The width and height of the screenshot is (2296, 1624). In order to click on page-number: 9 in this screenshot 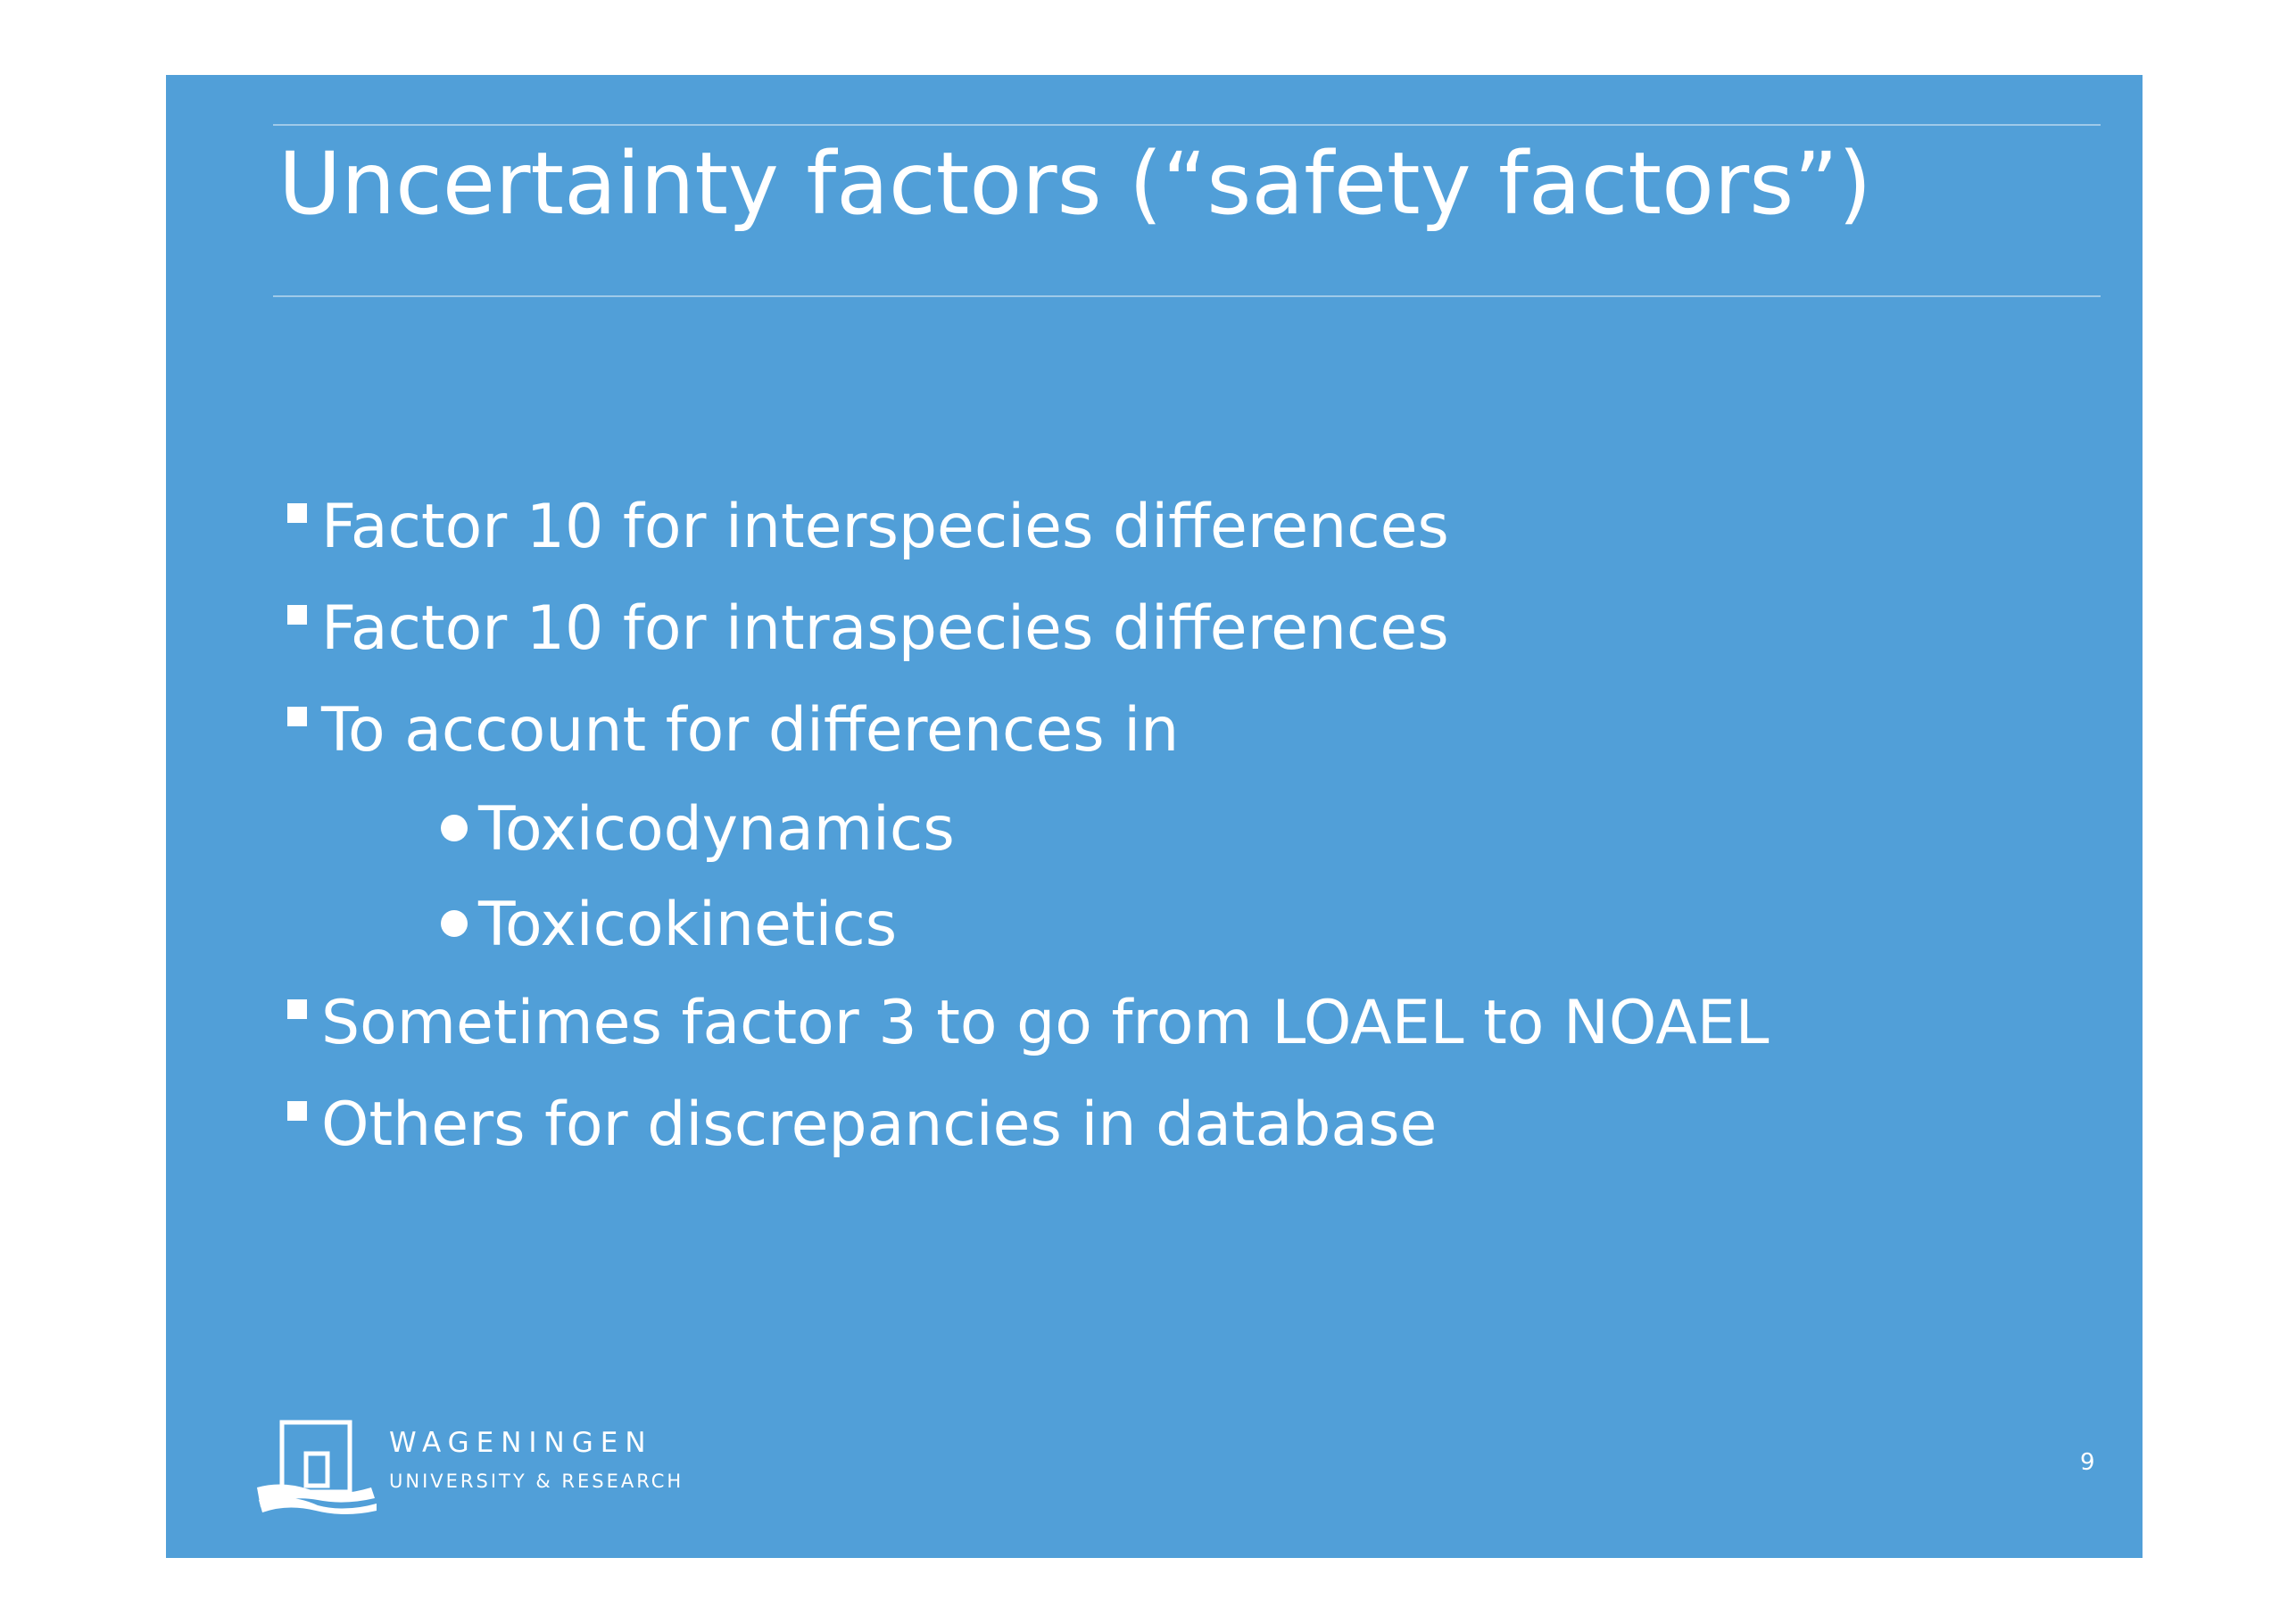, I will do `click(2087, 1462)`.